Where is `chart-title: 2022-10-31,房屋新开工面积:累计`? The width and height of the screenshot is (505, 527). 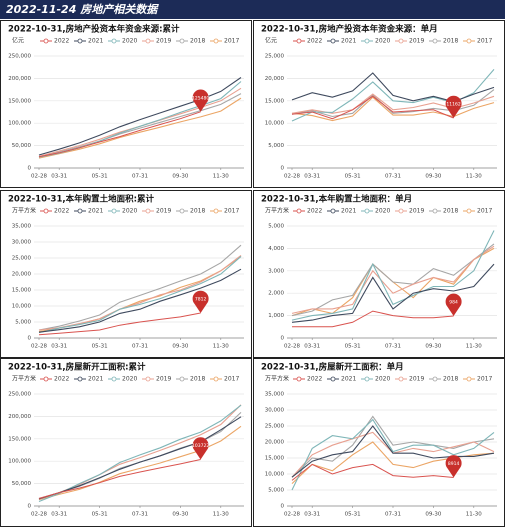 chart-title: 2022-10-31,房屋新开工面积:累计 is located at coordinates (77, 367).